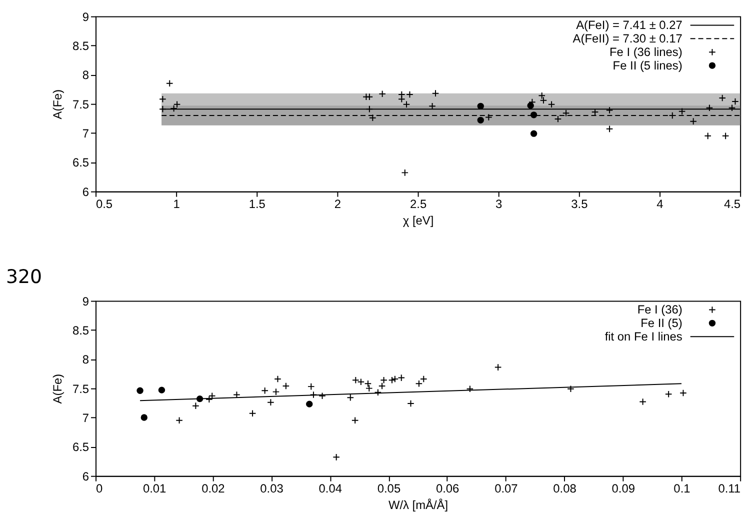  Describe the element at coordinates (176, 203) in the screenshot. I see `x-tick-label: 1` at that location.